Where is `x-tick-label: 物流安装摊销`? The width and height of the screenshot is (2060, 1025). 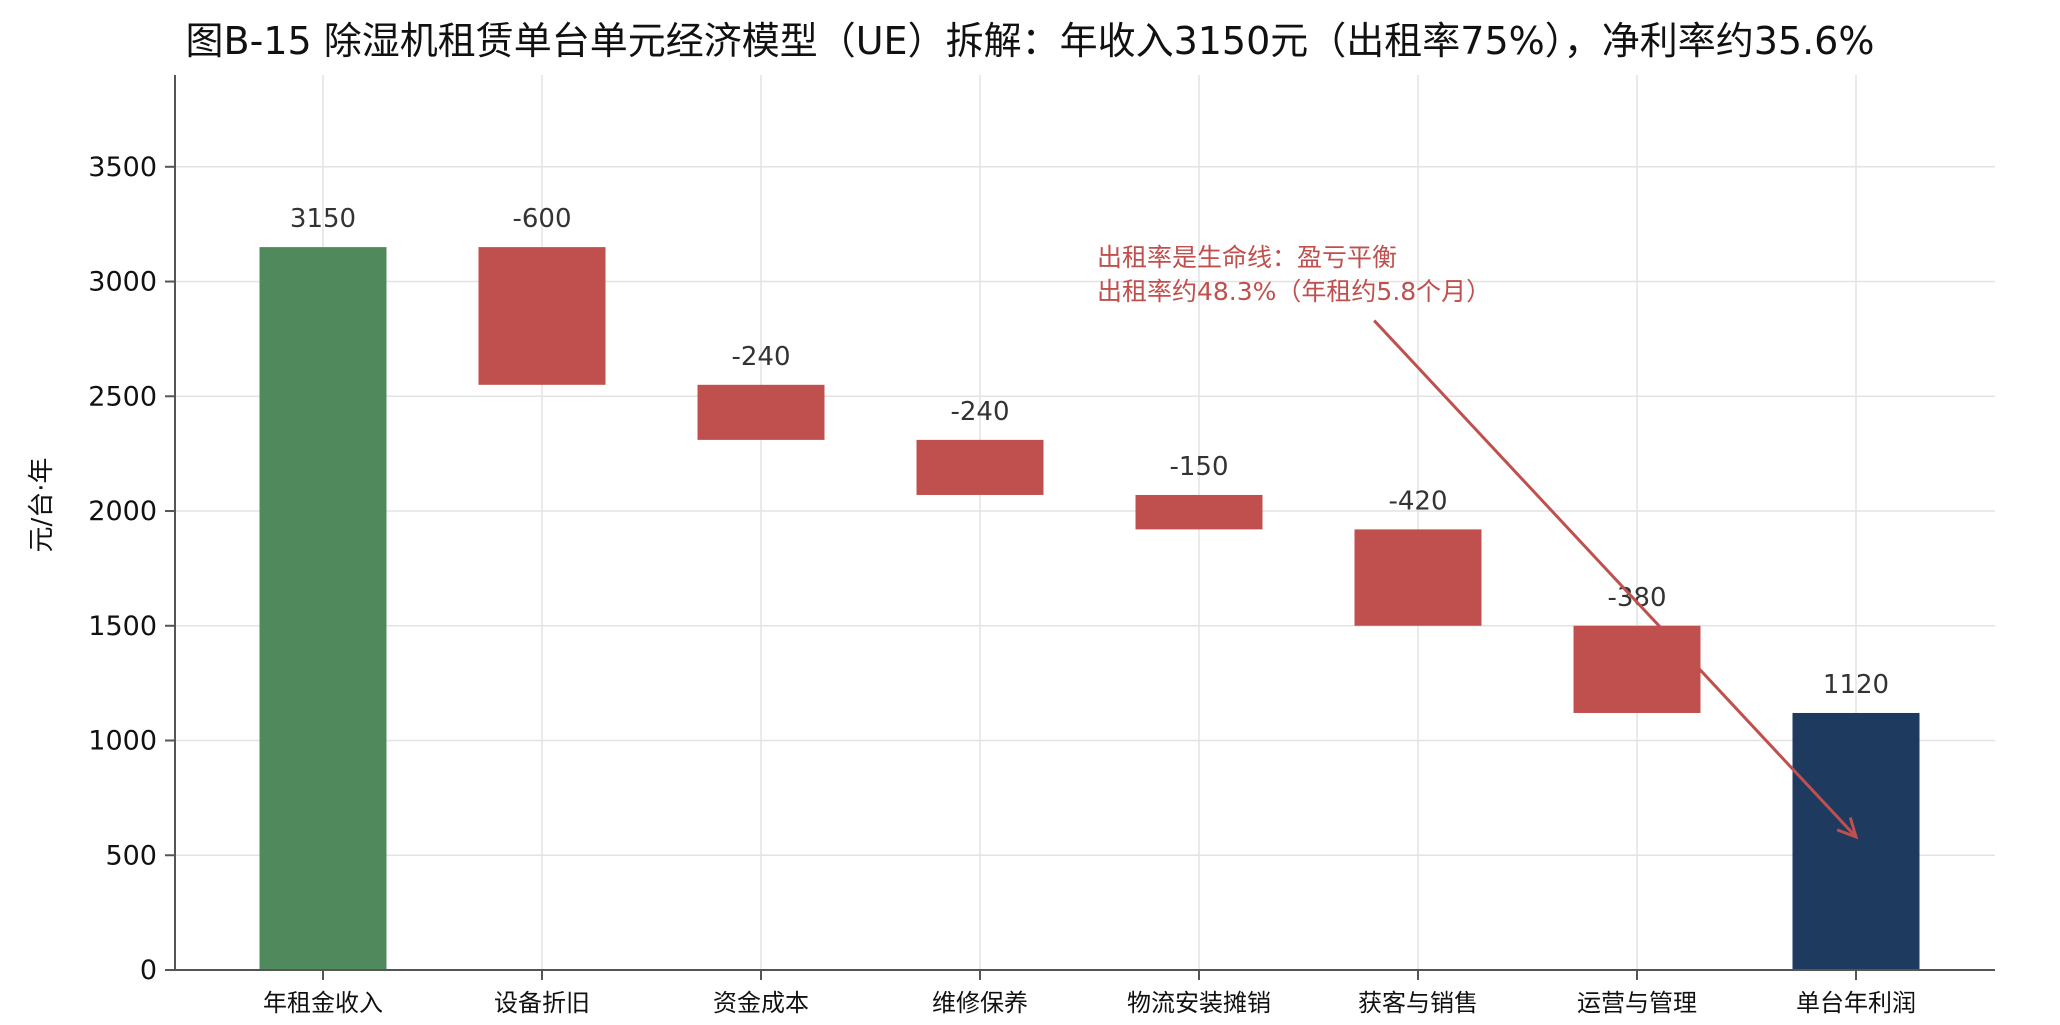
x-tick-label: 物流安装摊销 is located at coordinates (1199, 1003).